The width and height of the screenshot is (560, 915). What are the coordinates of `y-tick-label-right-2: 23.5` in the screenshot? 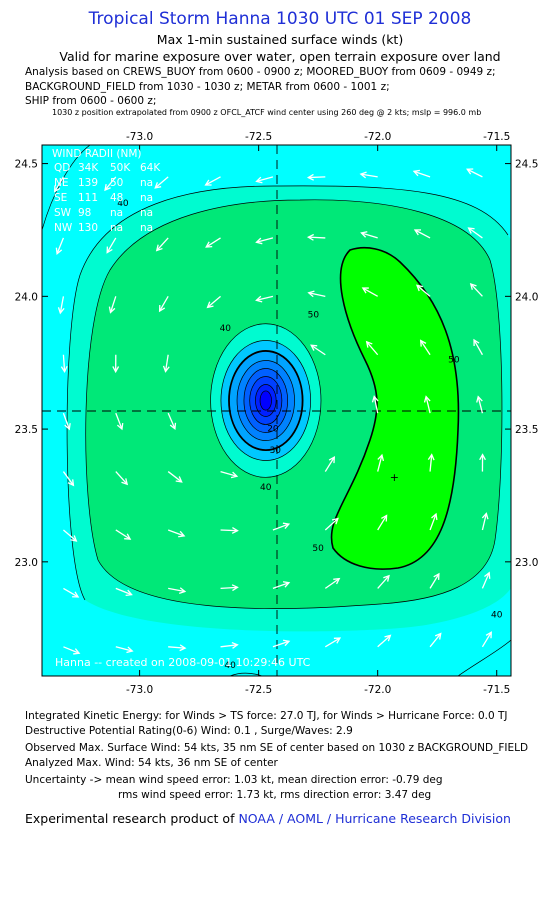 It's located at (526, 430).